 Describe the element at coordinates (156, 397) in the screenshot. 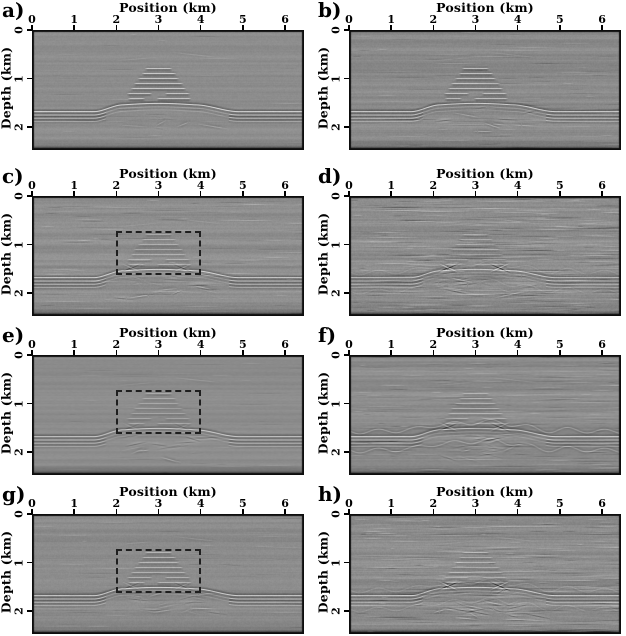

I see `panel-e: e) Position (km) 0 1 2 3 4 5 6 Depth (km) 0 1 2` at that location.